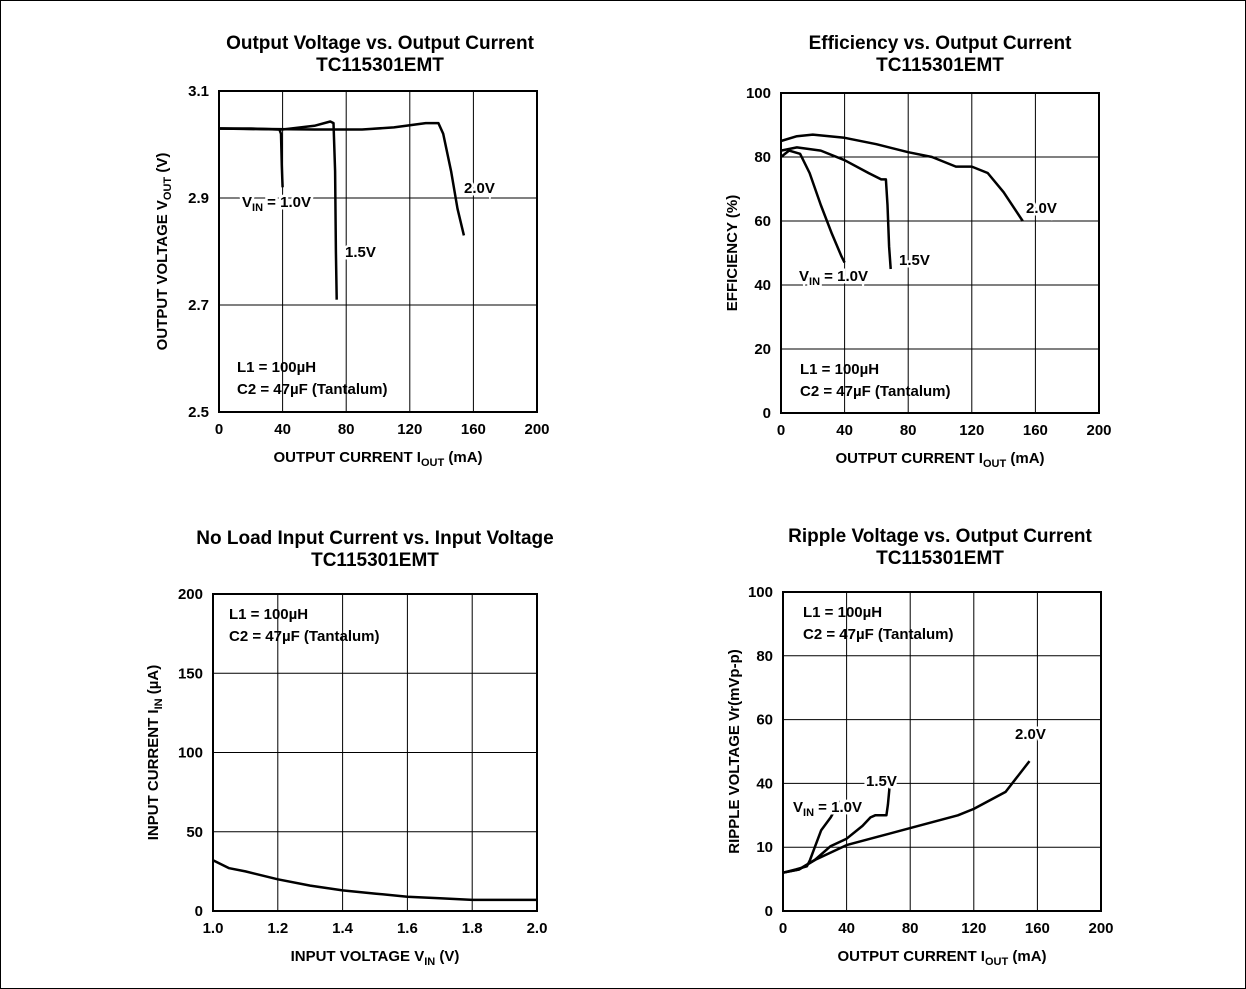  What do you see at coordinates (198, 198) in the screenshot?
I see `y-tick-label: 2.9` at bounding box center [198, 198].